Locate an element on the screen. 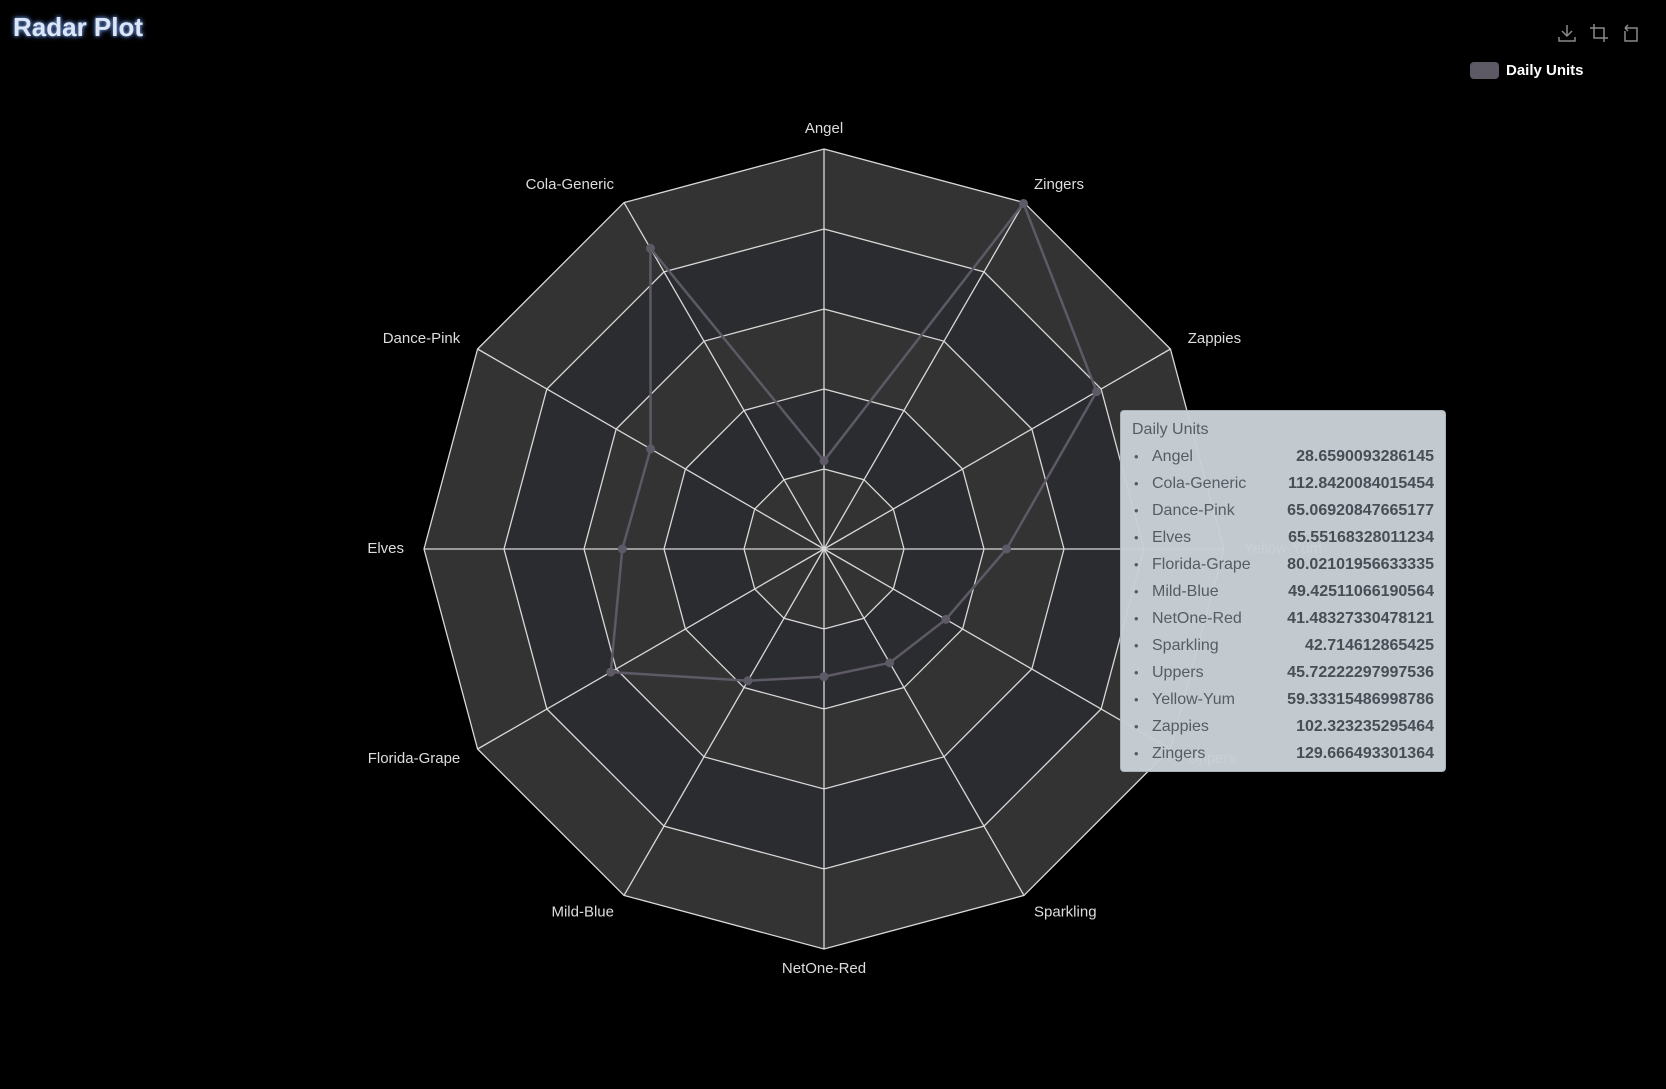 The width and height of the screenshot is (1666, 1089). tooltip-row: • Florida-Grape 80.02101956633335 is located at coordinates (1283, 564).